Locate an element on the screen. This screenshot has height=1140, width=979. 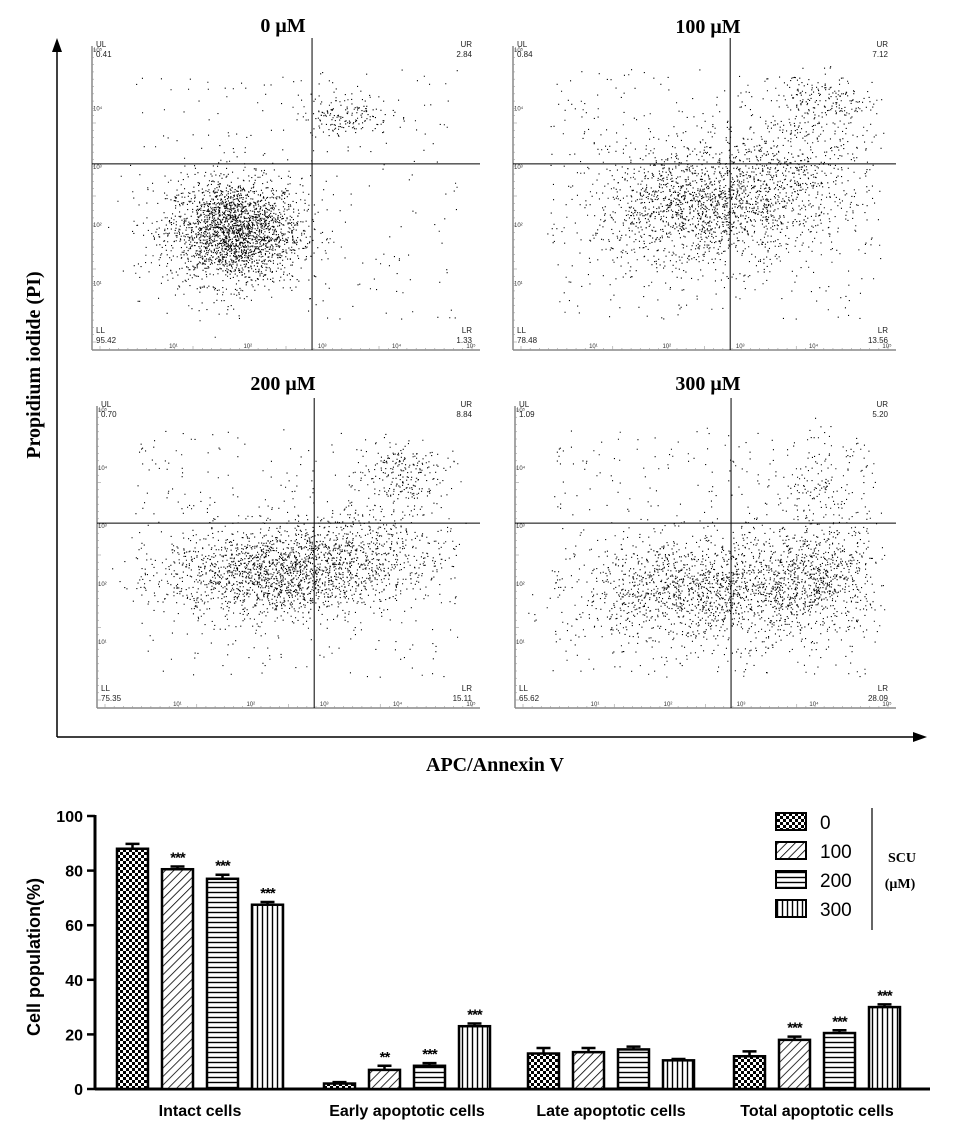
quadrant-value-ll: 95.42 is located at coordinates (106, 340).